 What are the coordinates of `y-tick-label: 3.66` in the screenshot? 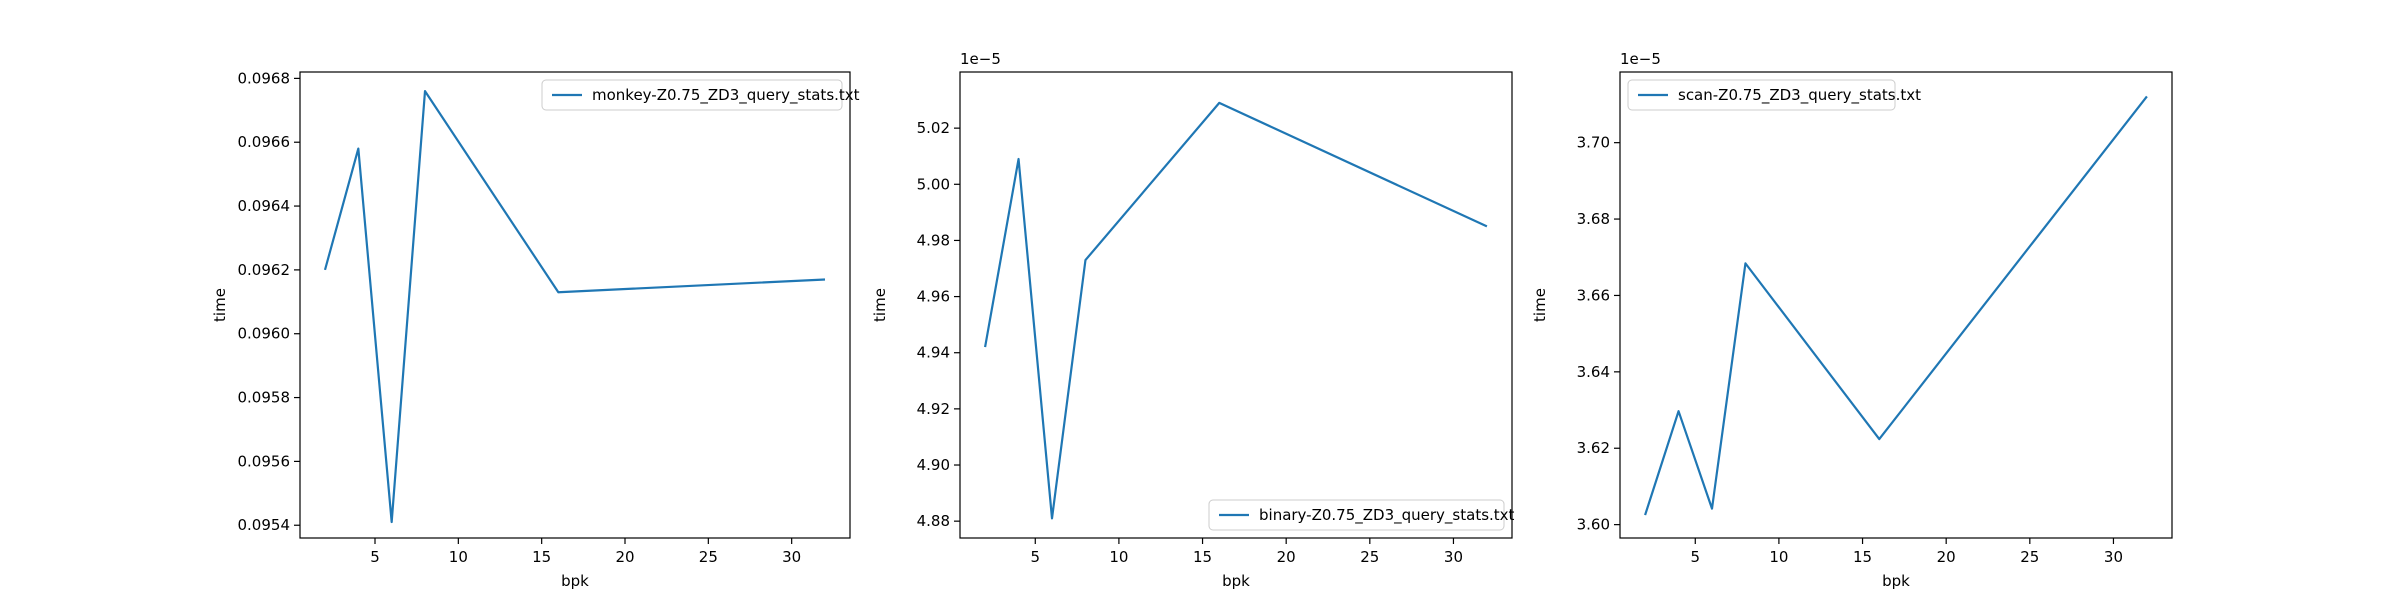 It's located at (1593, 295).